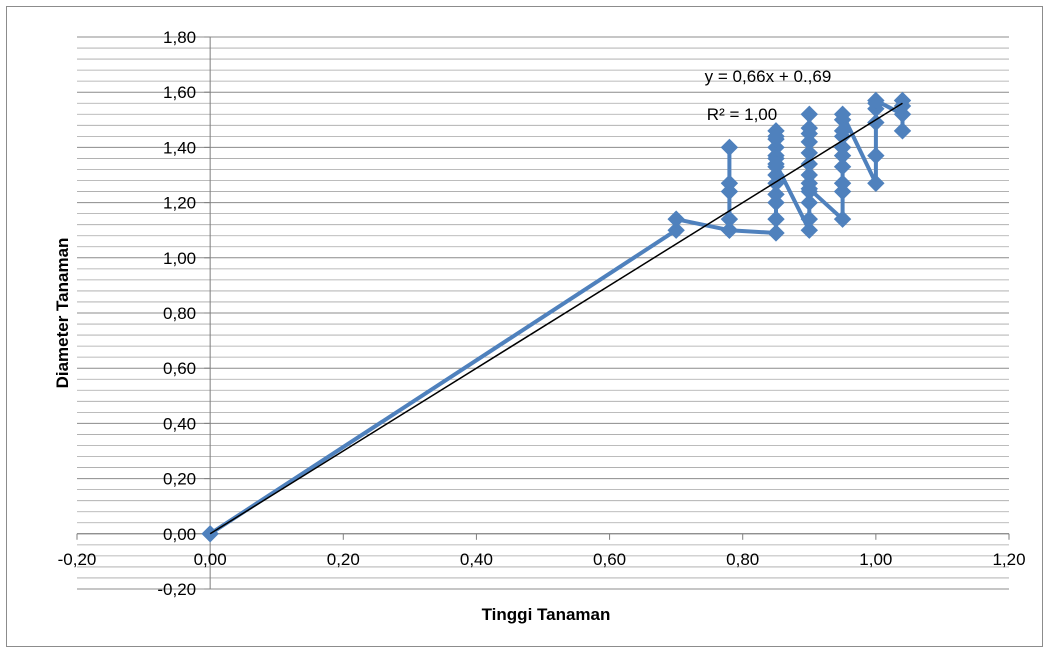 This screenshot has width=1051, height=653. What do you see at coordinates (546, 614) in the screenshot?
I see `x-axis-title: Tinggi Tanaman` at bounding box center [546, 614].